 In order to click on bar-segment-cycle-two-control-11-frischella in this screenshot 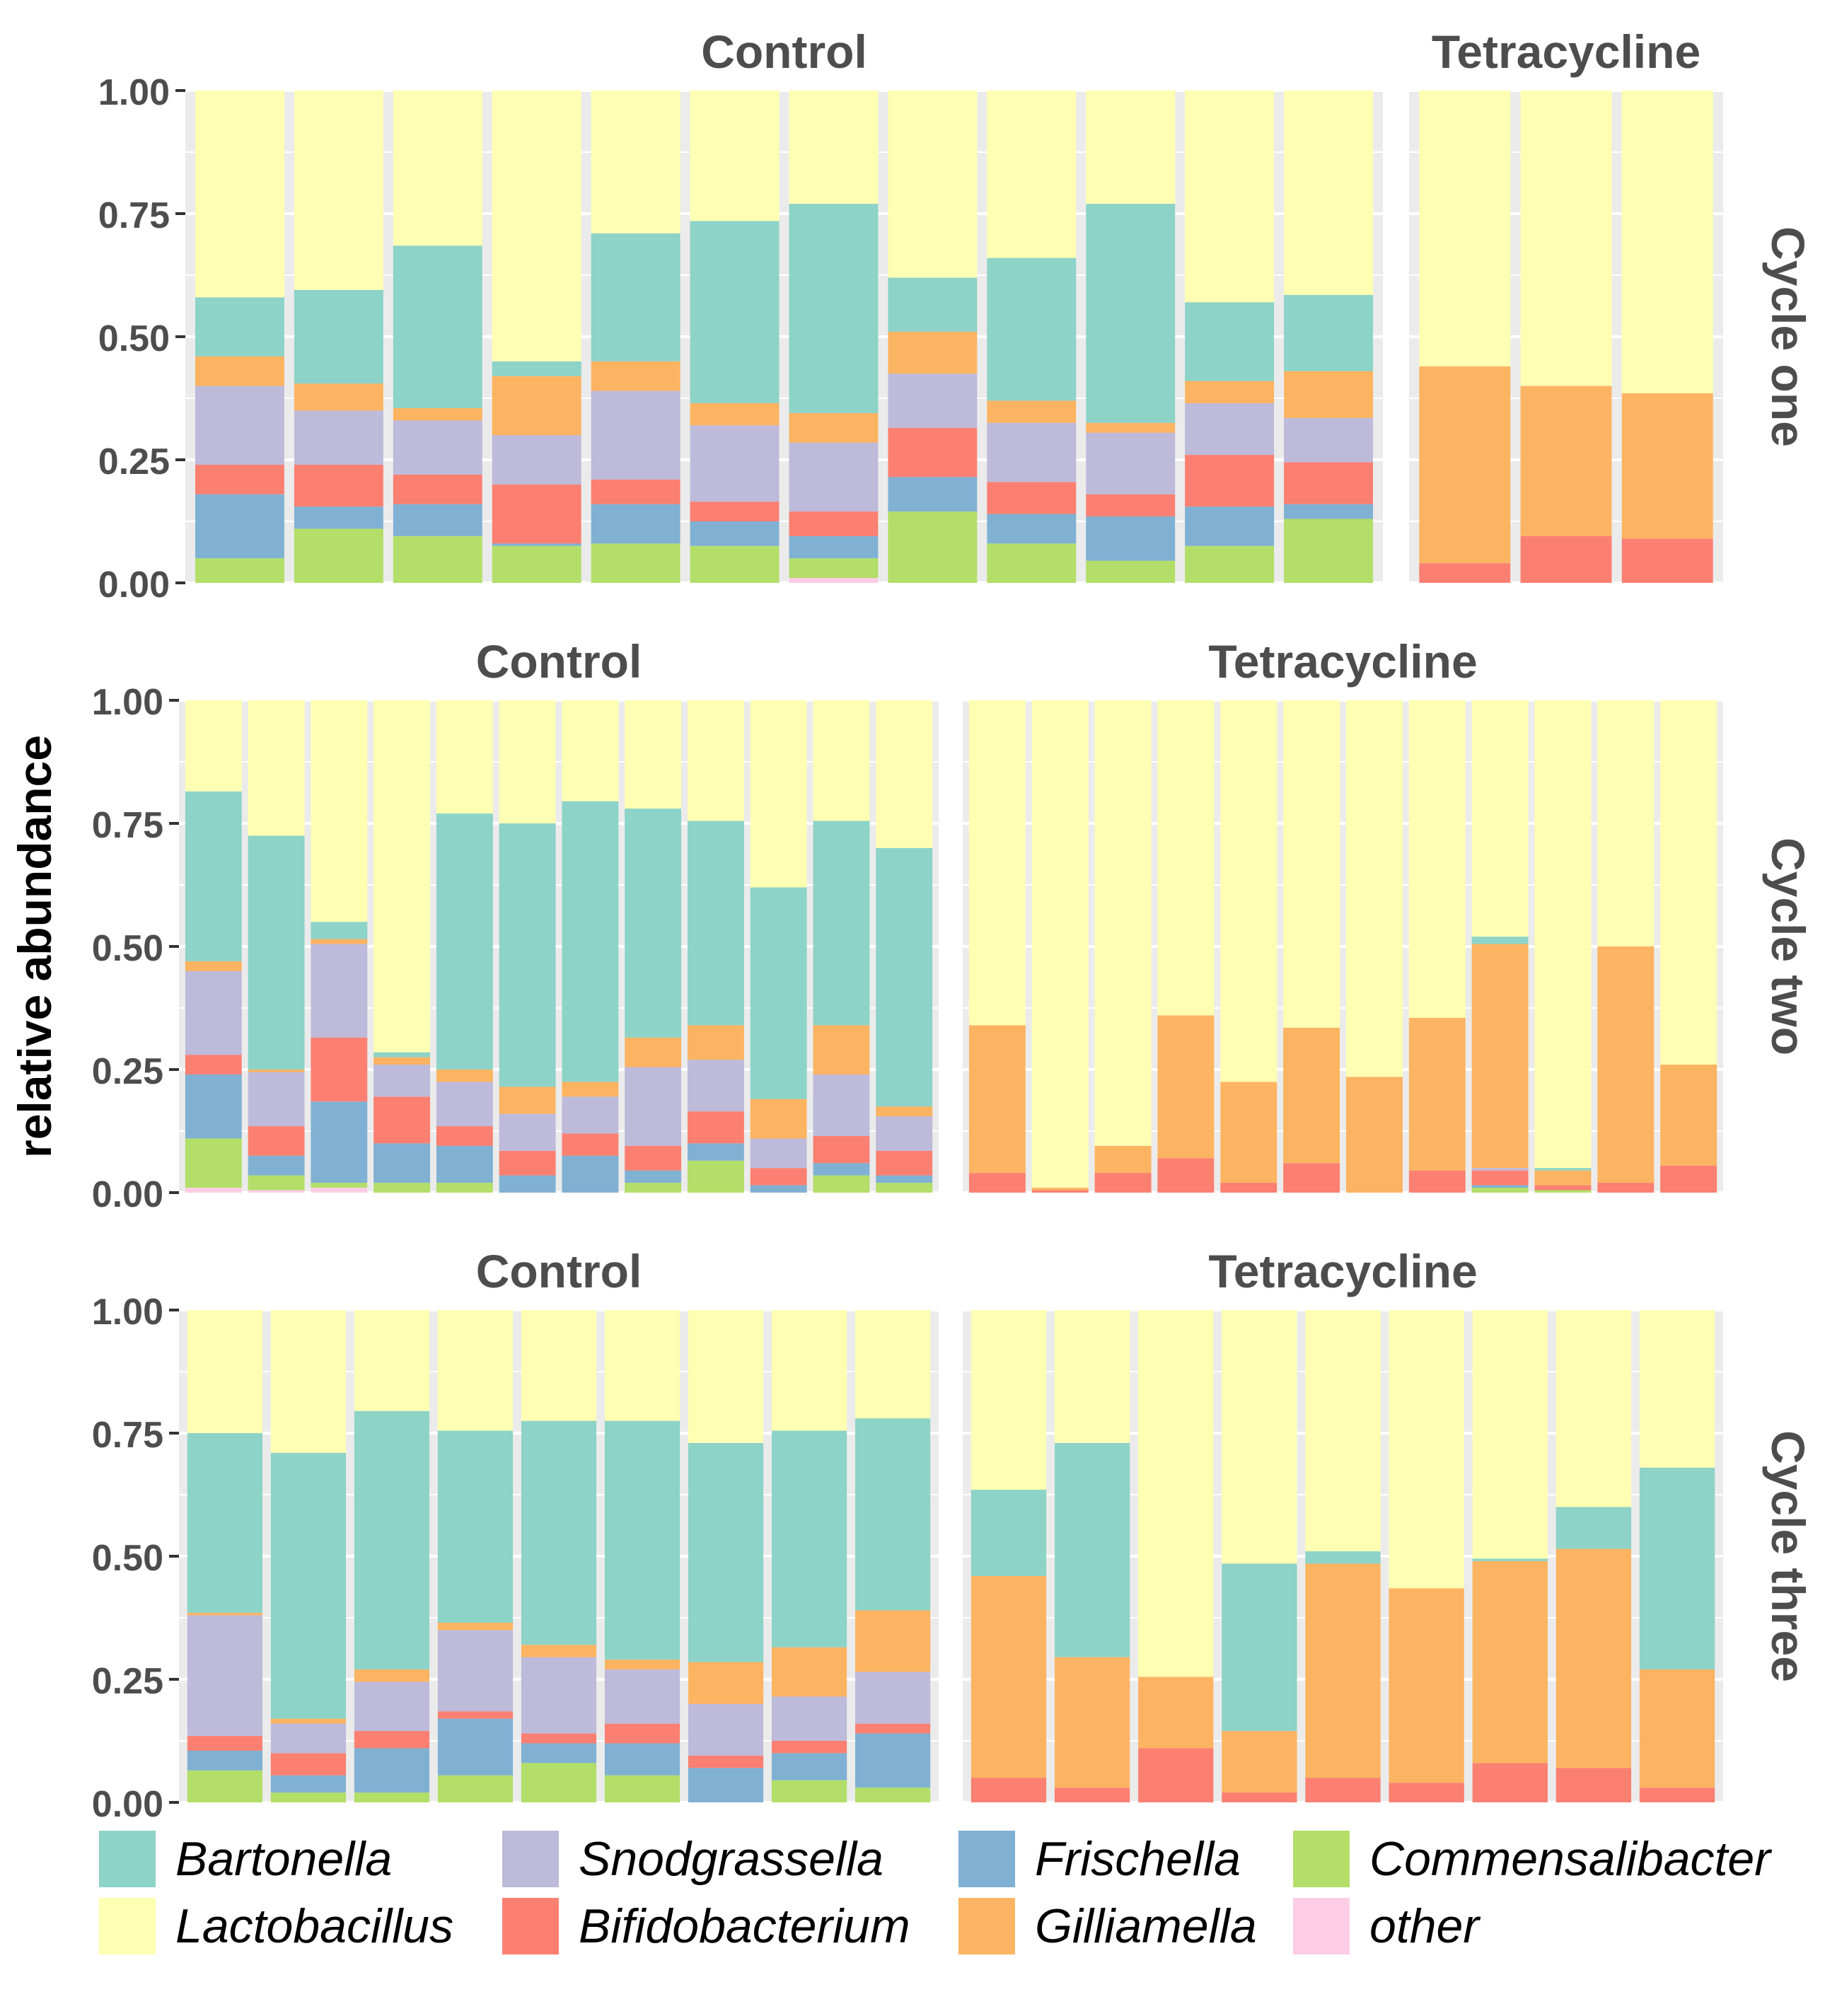, I will do `click(841, 1169)`.